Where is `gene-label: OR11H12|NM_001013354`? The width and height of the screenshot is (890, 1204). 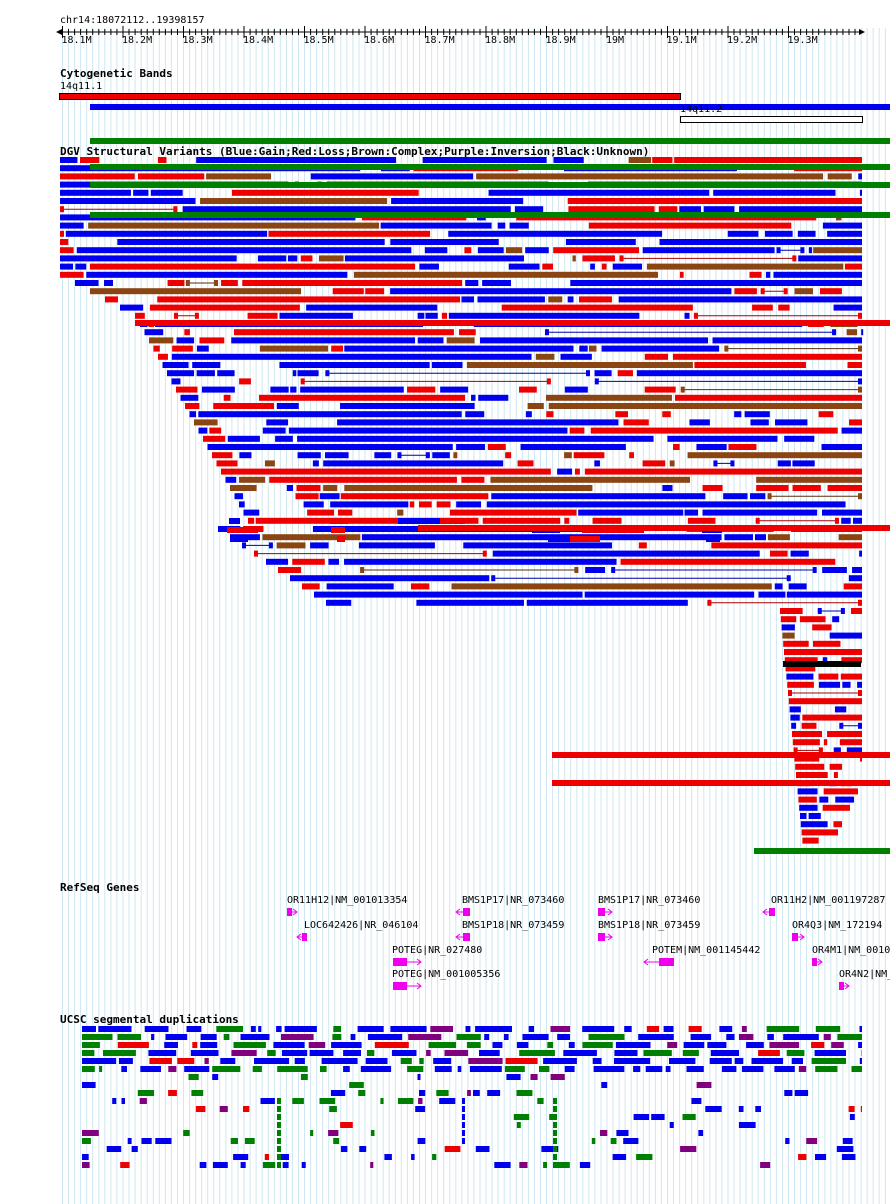 gene-label: OR11H12|NM_001013354 is located at coordinates (347, 900).